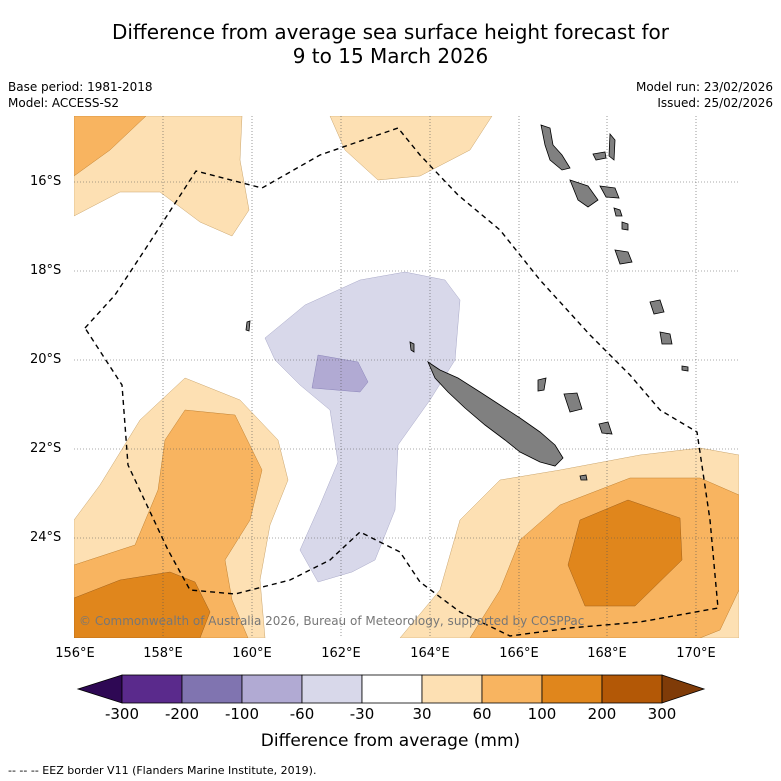  I want to click on model-run: Model run: 23/02/2026, so click(704, 87).